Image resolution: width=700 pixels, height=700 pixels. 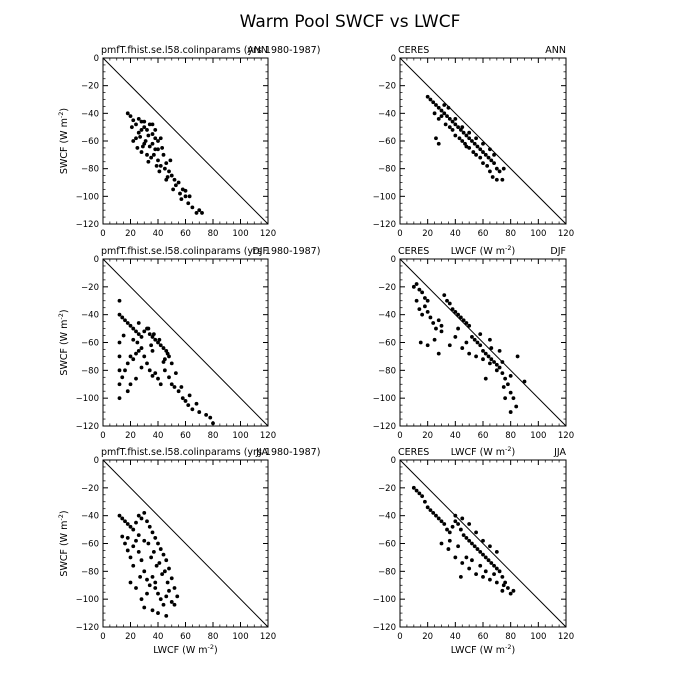 I want to click on x-tick-label: 60, so click(x=185, y=637).